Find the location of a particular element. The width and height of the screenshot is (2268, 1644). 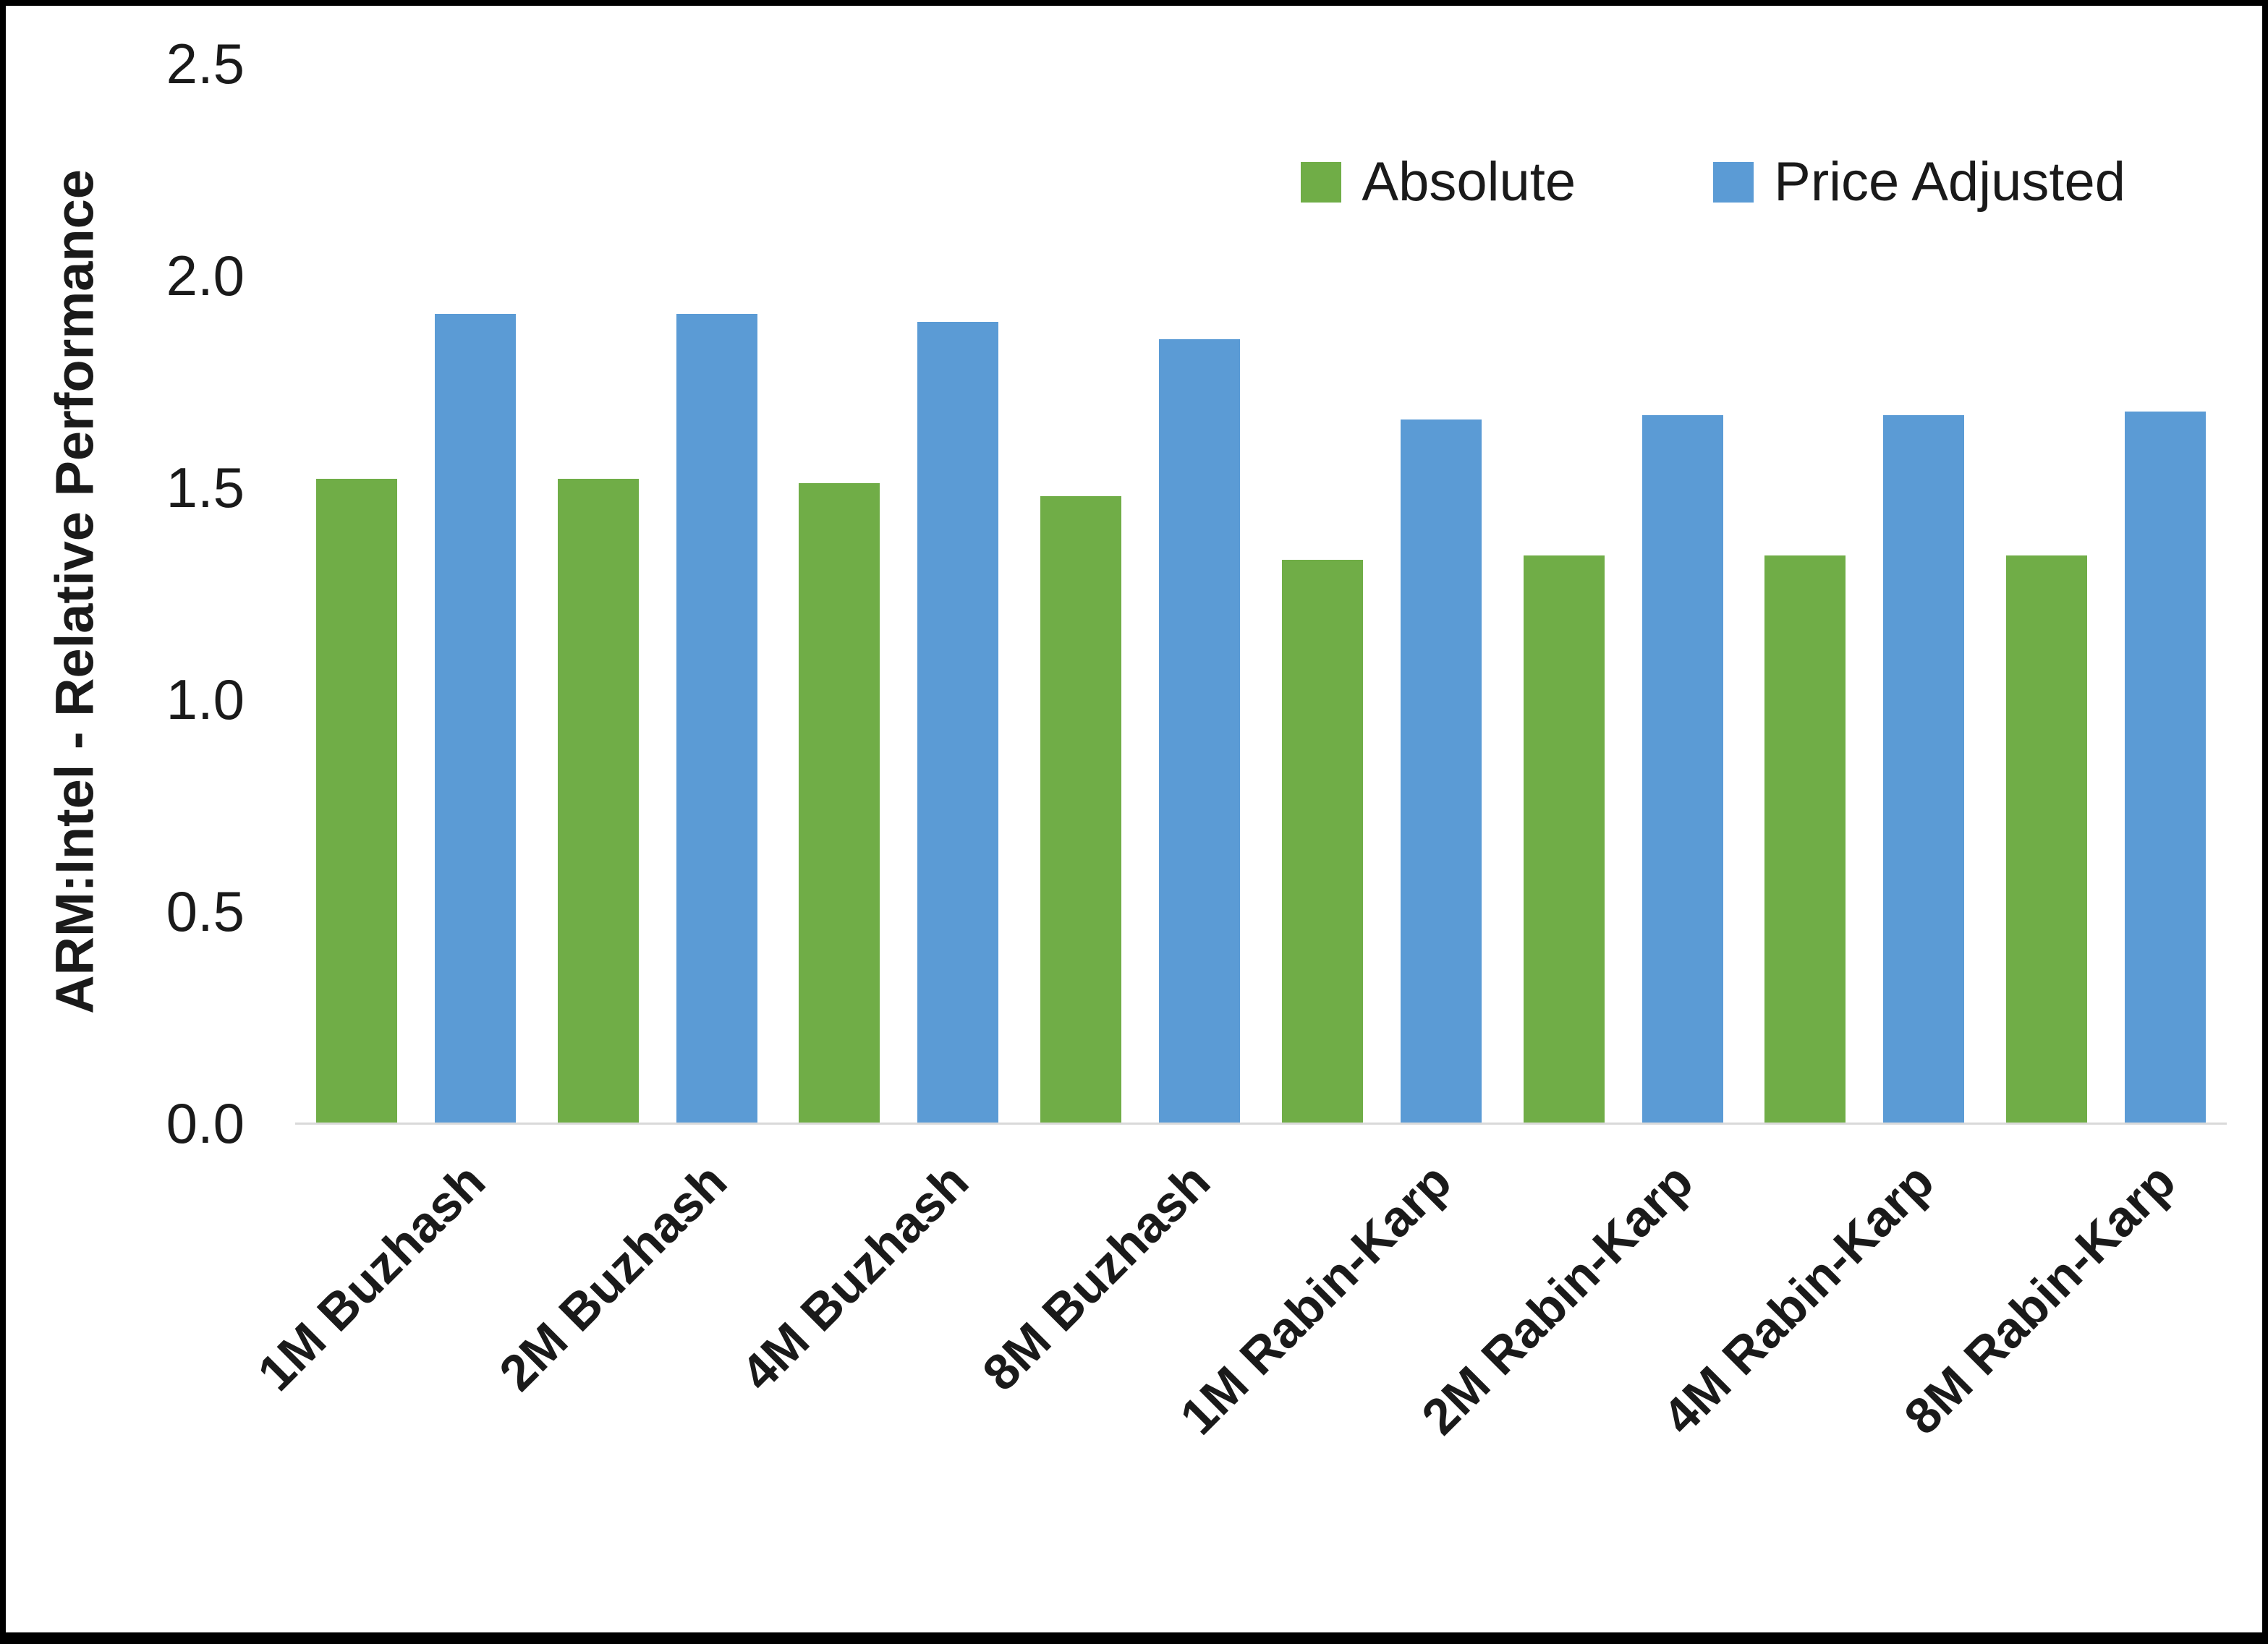

bar-absolute-8m-buzhash is located at coordinates (1081, 809).